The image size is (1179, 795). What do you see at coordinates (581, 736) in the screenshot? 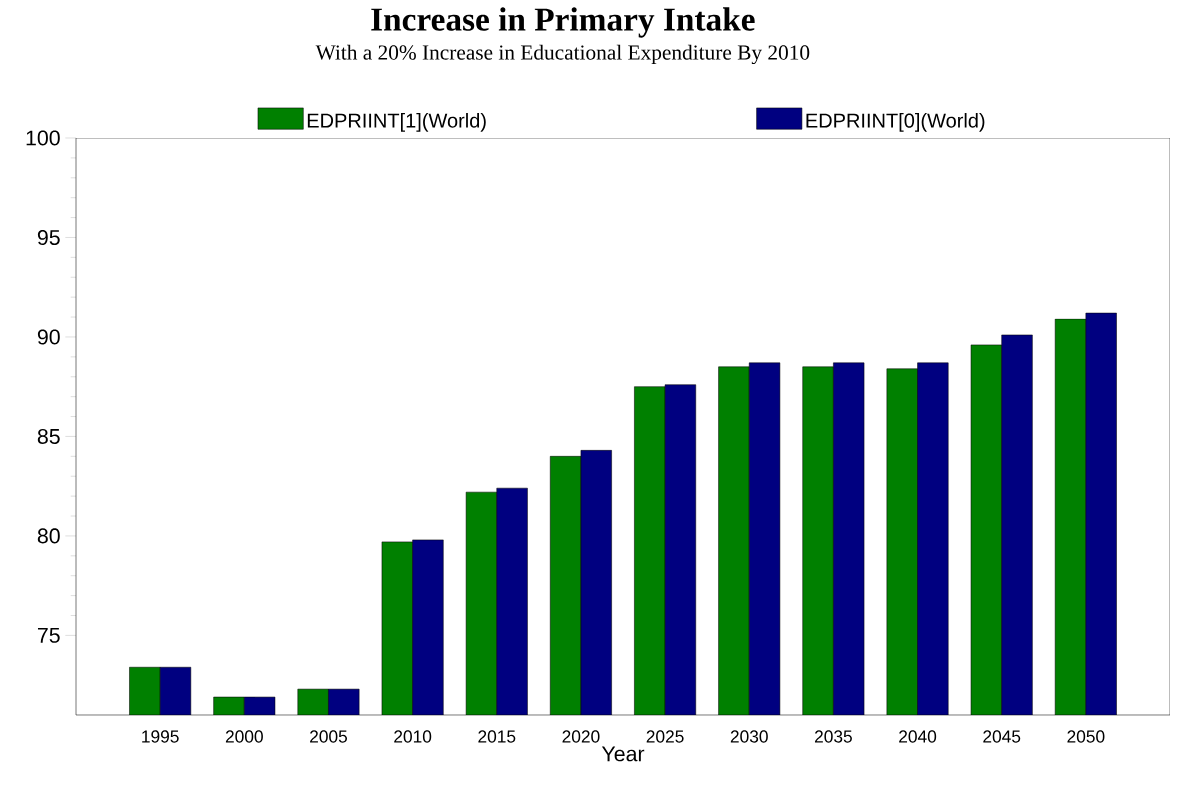
I see `x-tick-label: 2020` at bounding box center [581, 736].